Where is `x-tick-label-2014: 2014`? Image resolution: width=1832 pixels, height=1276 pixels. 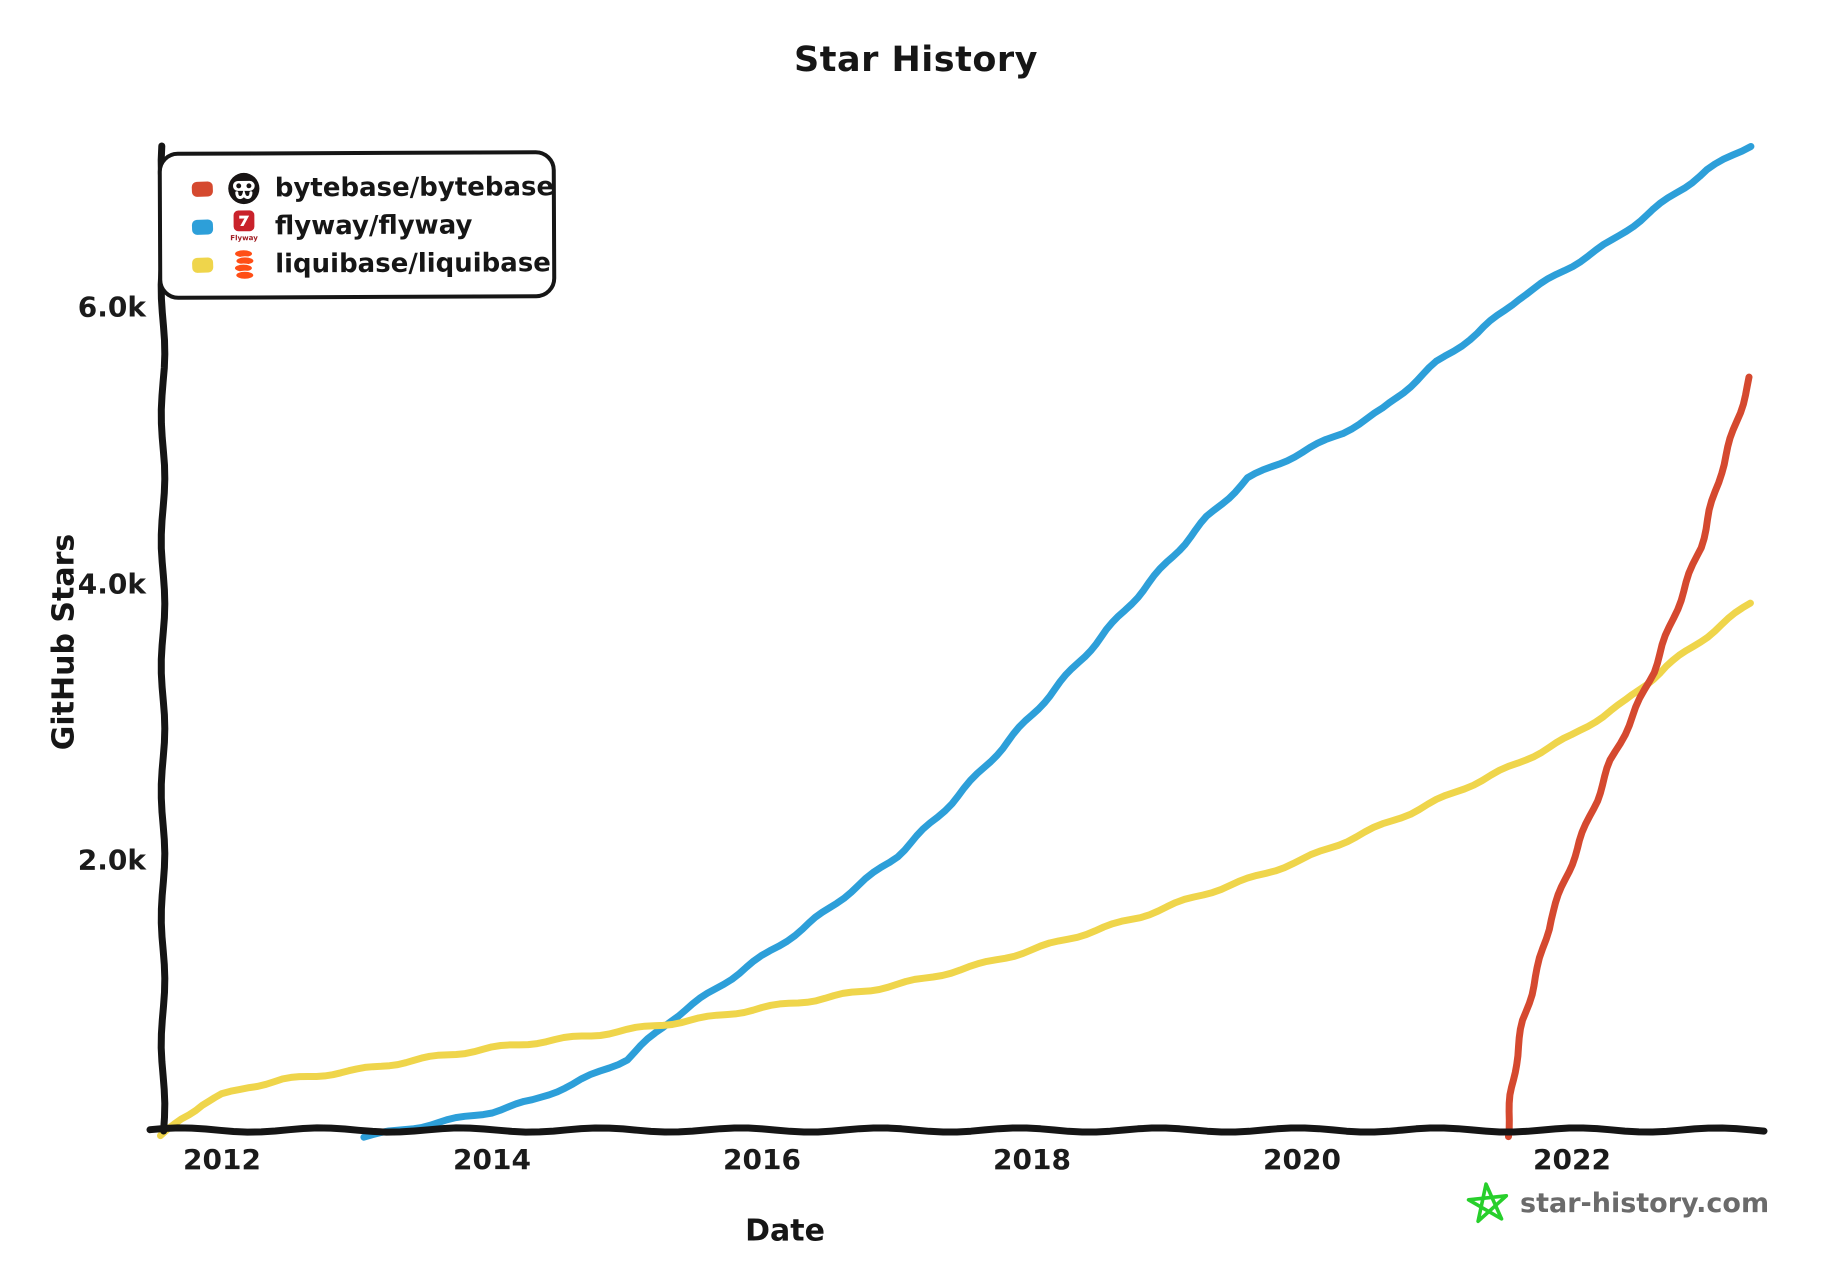
x-tick-label-2014: 2014 is located at coordinates (492, 1159).